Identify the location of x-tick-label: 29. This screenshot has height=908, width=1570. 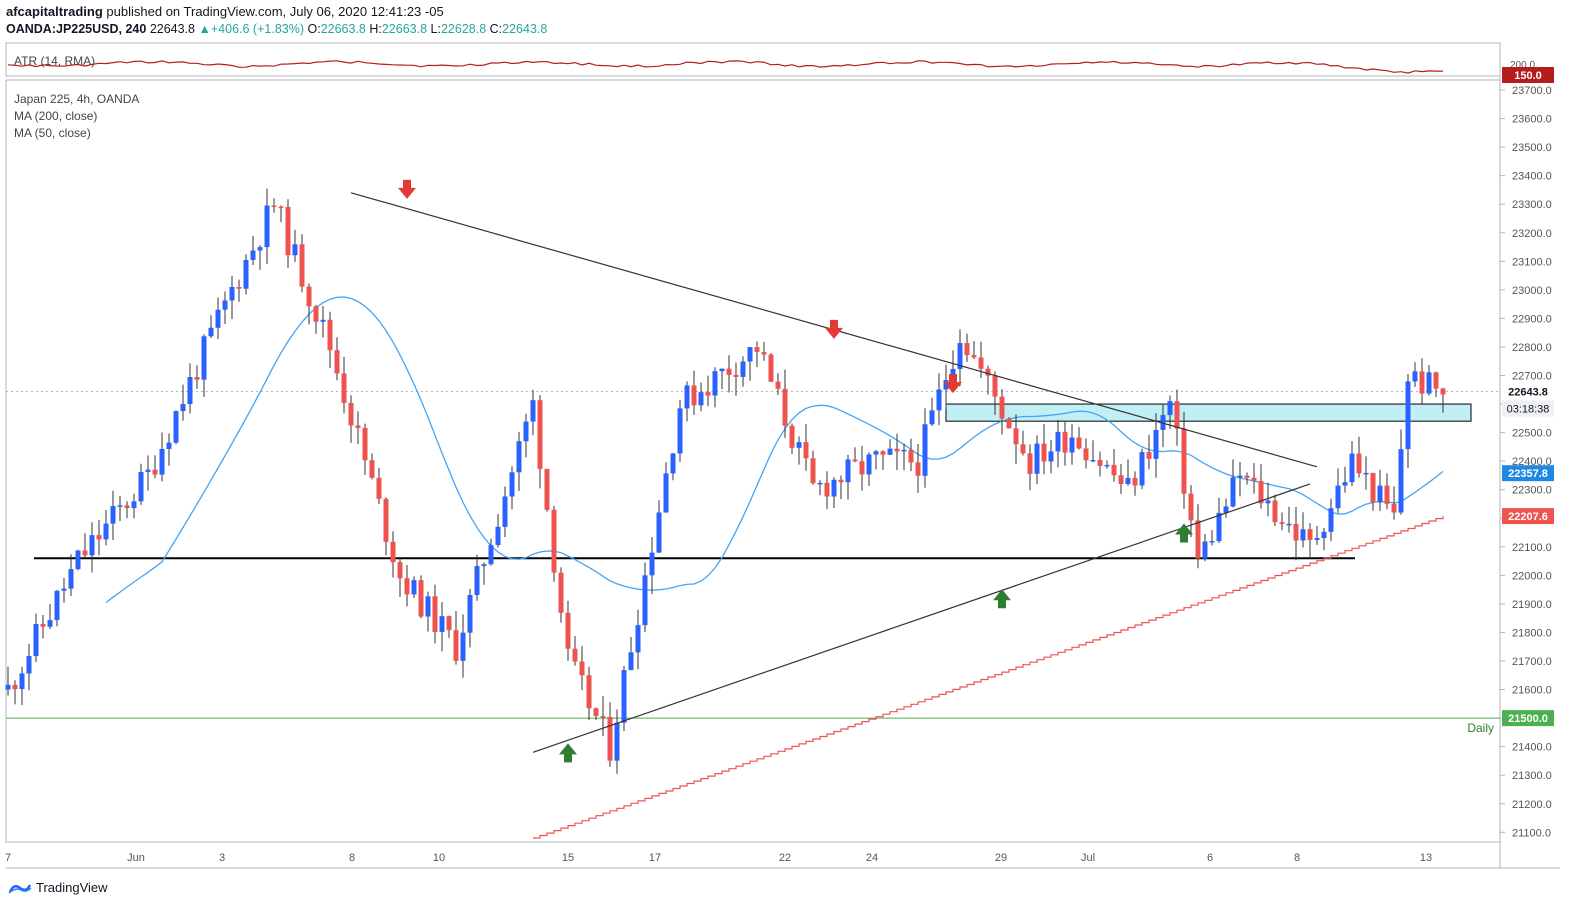
(1001, 858).